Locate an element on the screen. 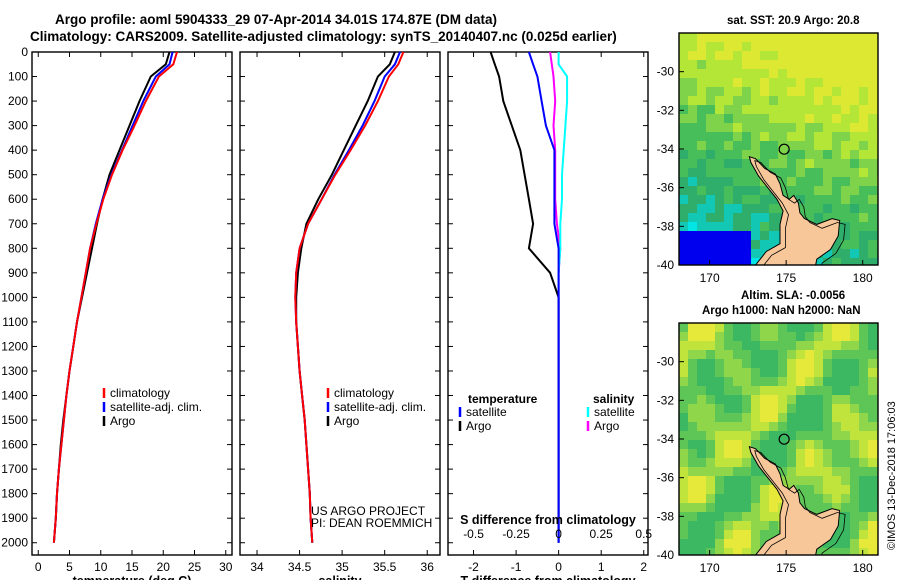 The image size is (900, 580). difference-xtick-label: 0 is located at coordinates (558, 567).